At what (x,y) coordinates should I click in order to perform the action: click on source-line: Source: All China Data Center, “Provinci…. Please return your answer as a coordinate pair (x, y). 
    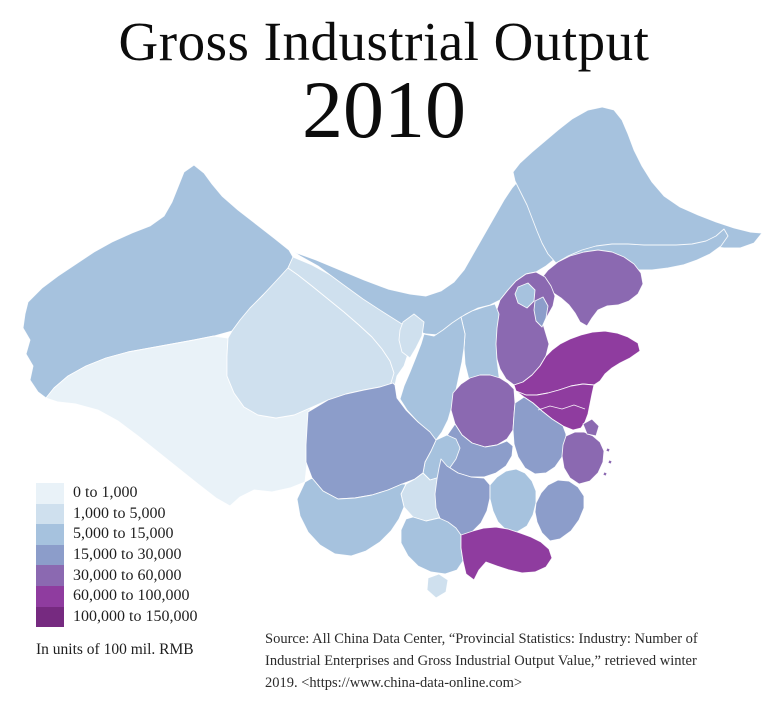
    Looking at the image, I should click on (481, 639).